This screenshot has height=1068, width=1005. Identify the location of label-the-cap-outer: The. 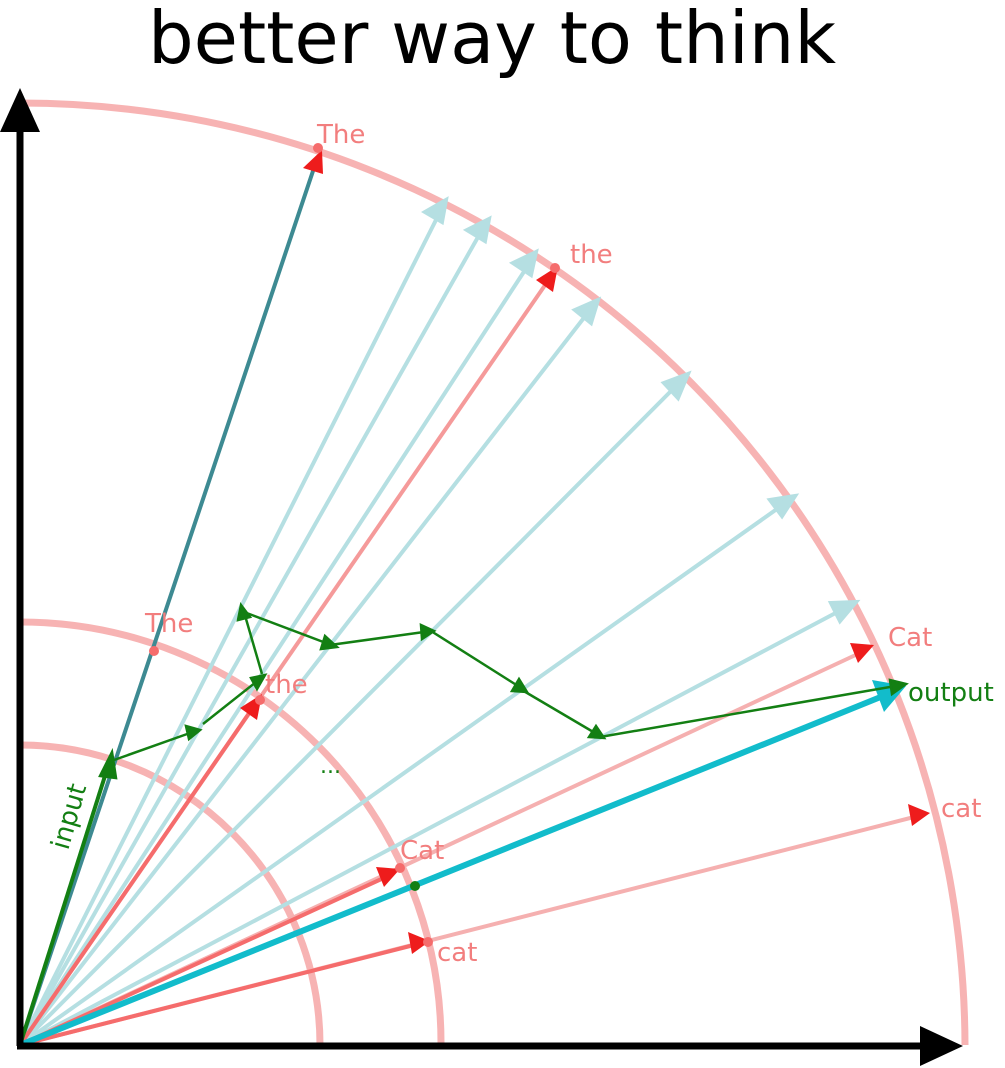
(340, 135).